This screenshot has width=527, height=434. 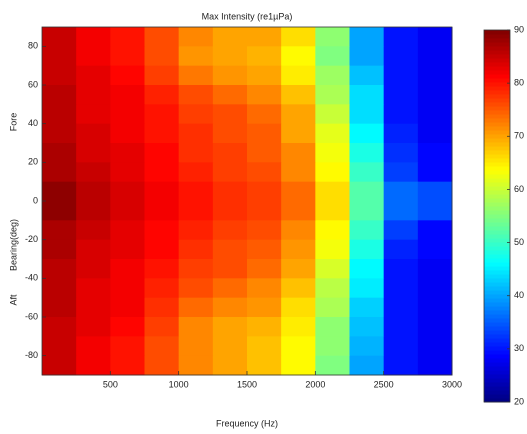 What do you see at coordinates (247, 423) in the screenshot?
I see `x-axis-label: Frequency (Hz)` at bounding box center [247, 423].